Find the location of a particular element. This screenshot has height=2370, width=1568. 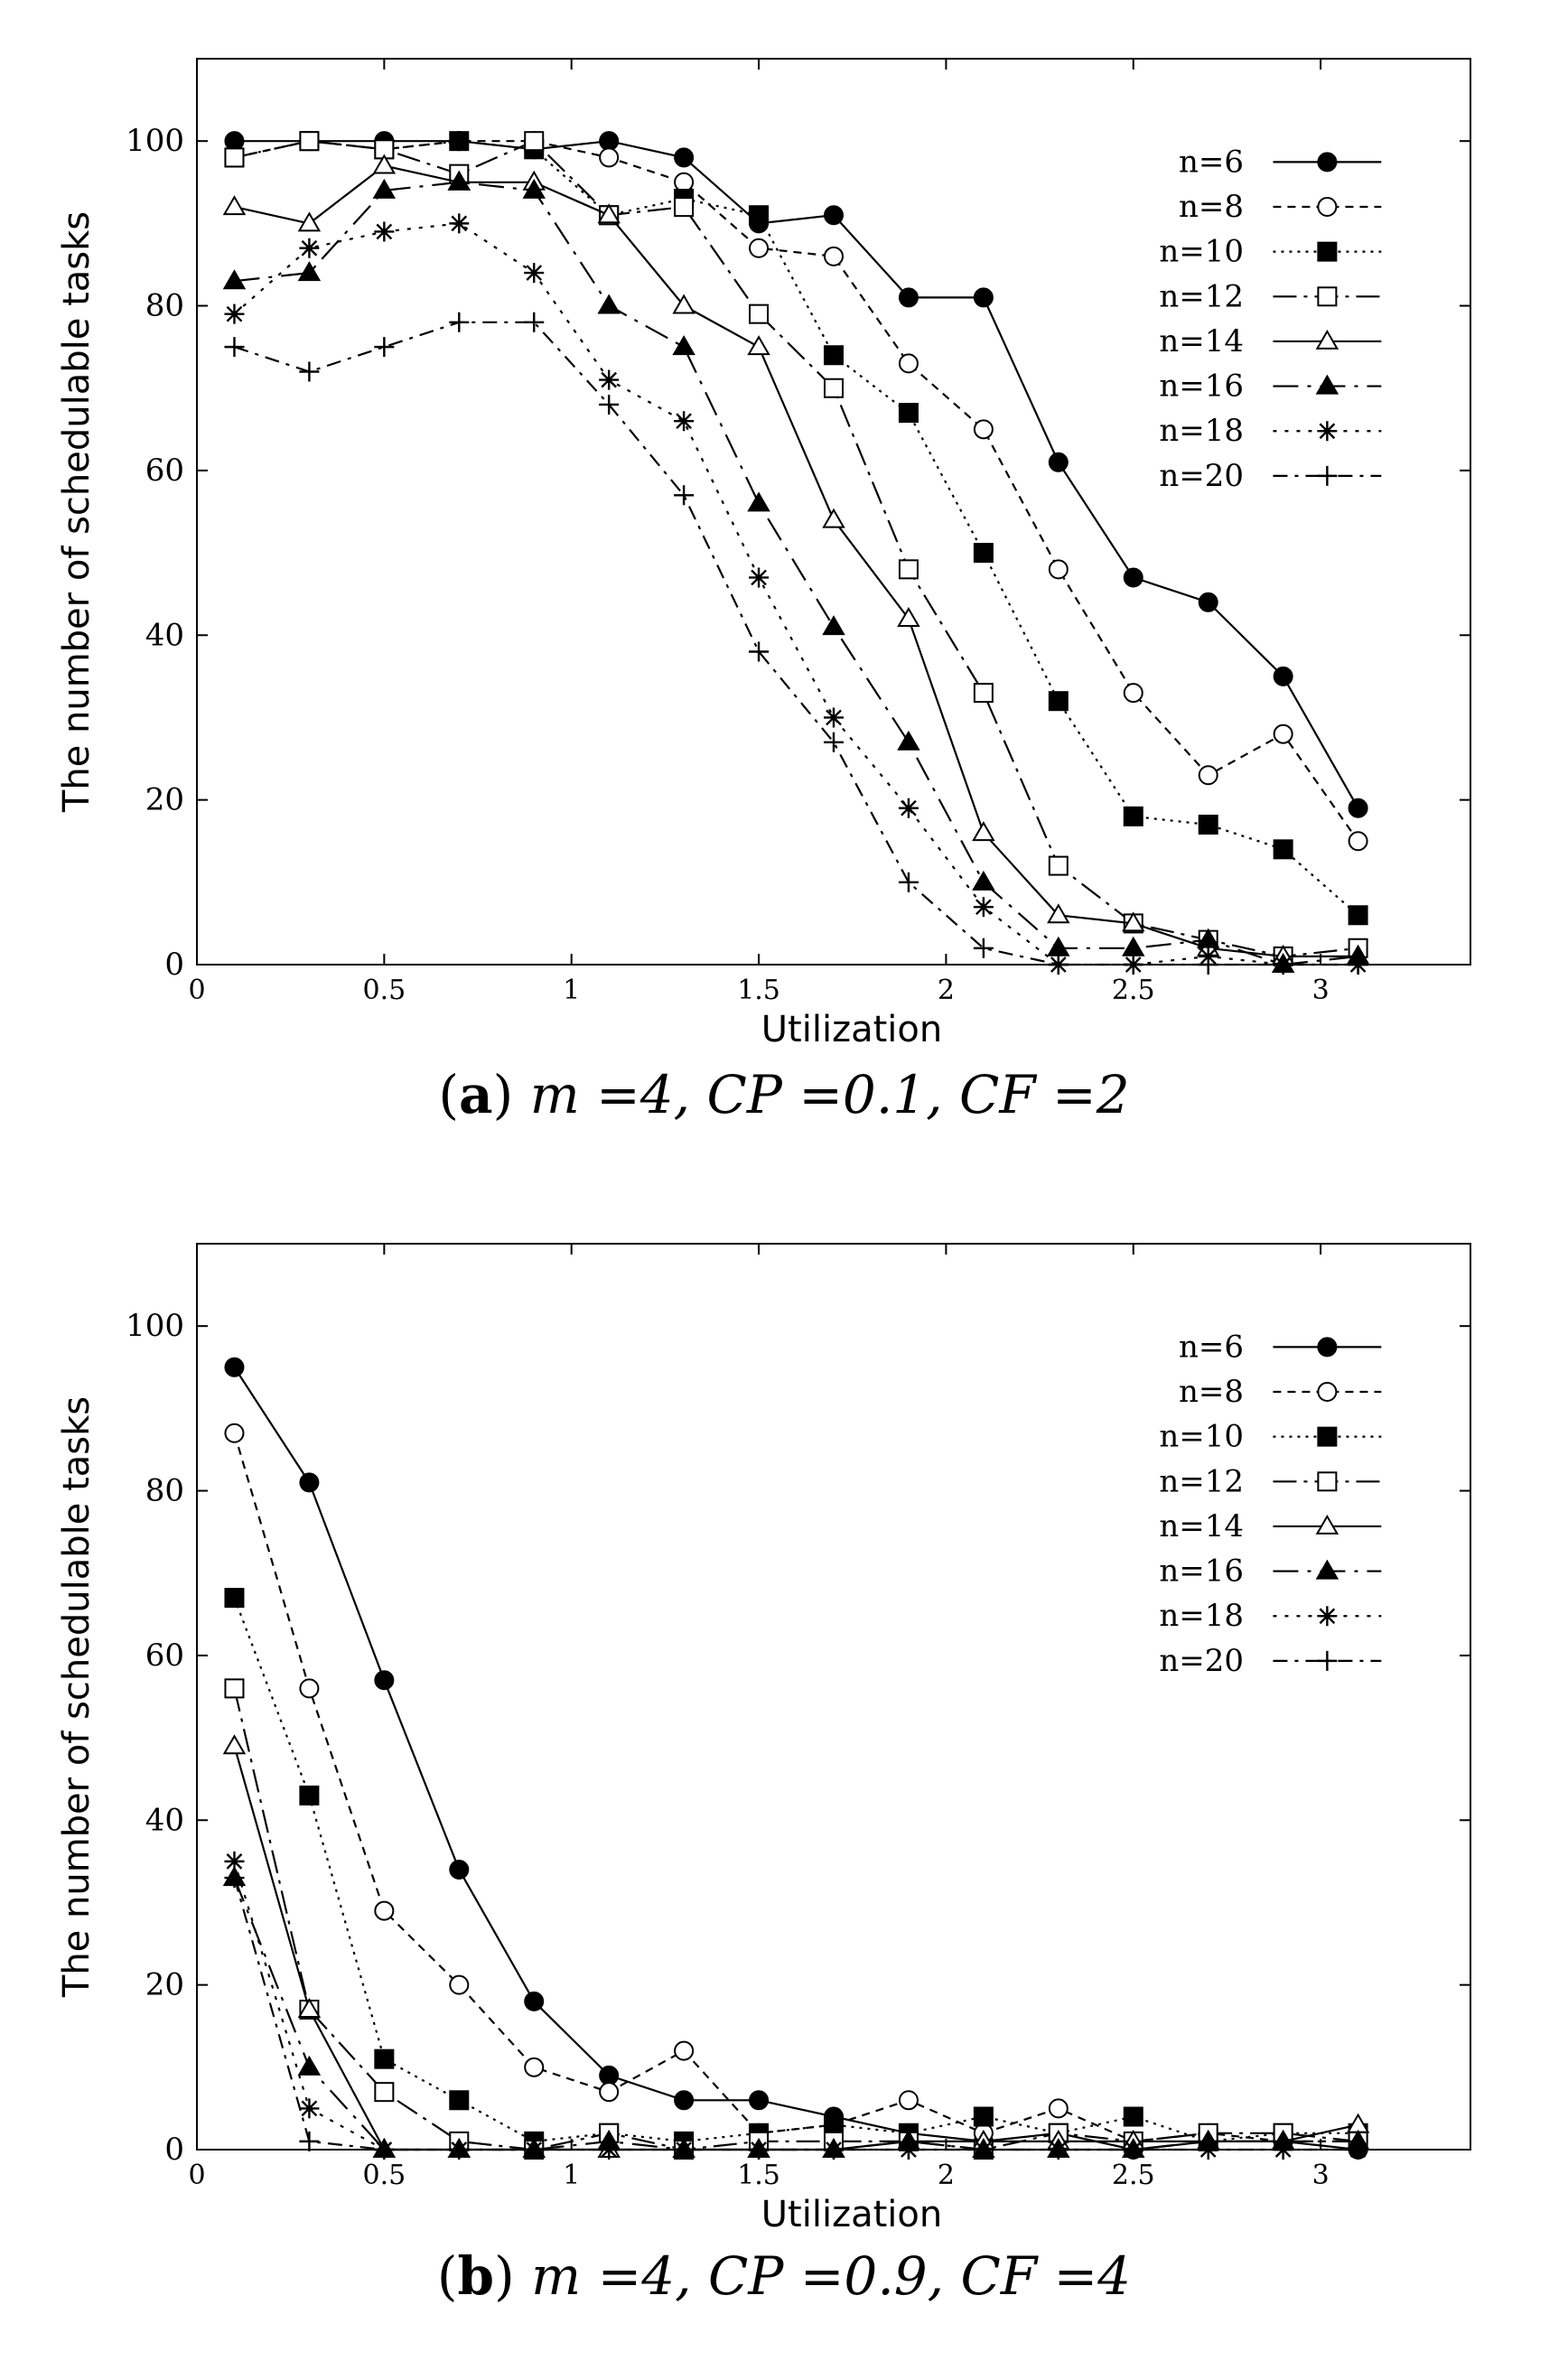

legend: n=6 n=8 n=10 n=12 n=14 n=16 n=18 n=20 is located at coordinates (1270, 1504).